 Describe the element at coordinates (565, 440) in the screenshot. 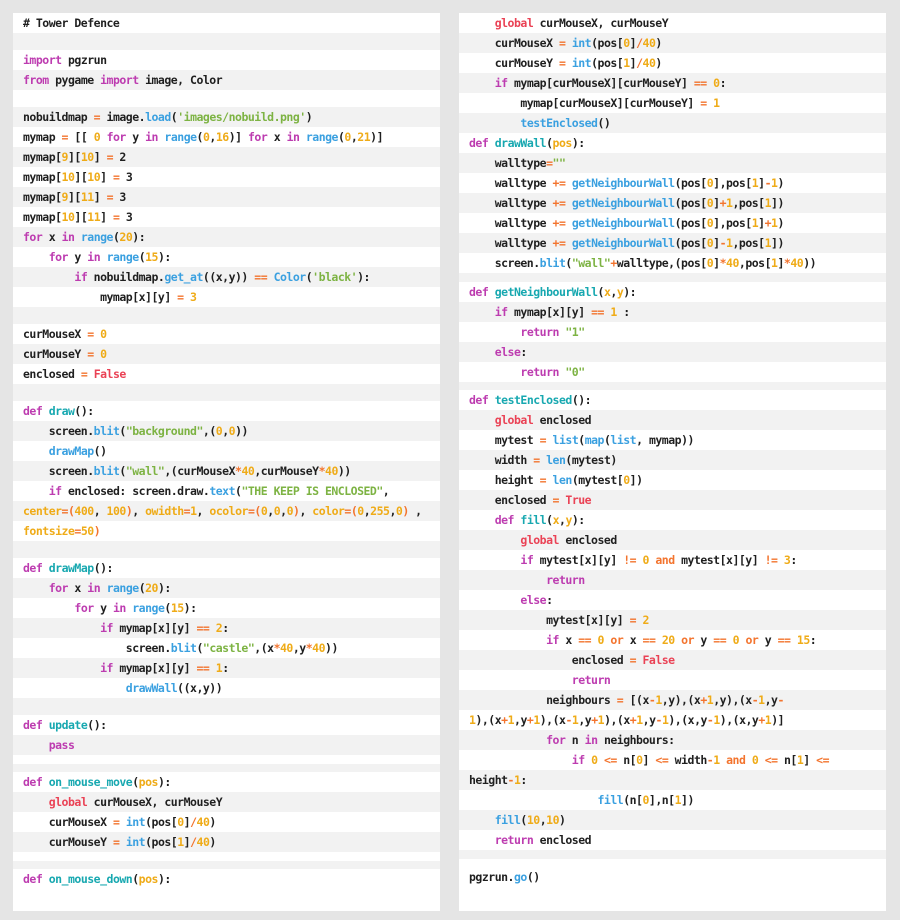

I see `code-token-fn: list` at that location.